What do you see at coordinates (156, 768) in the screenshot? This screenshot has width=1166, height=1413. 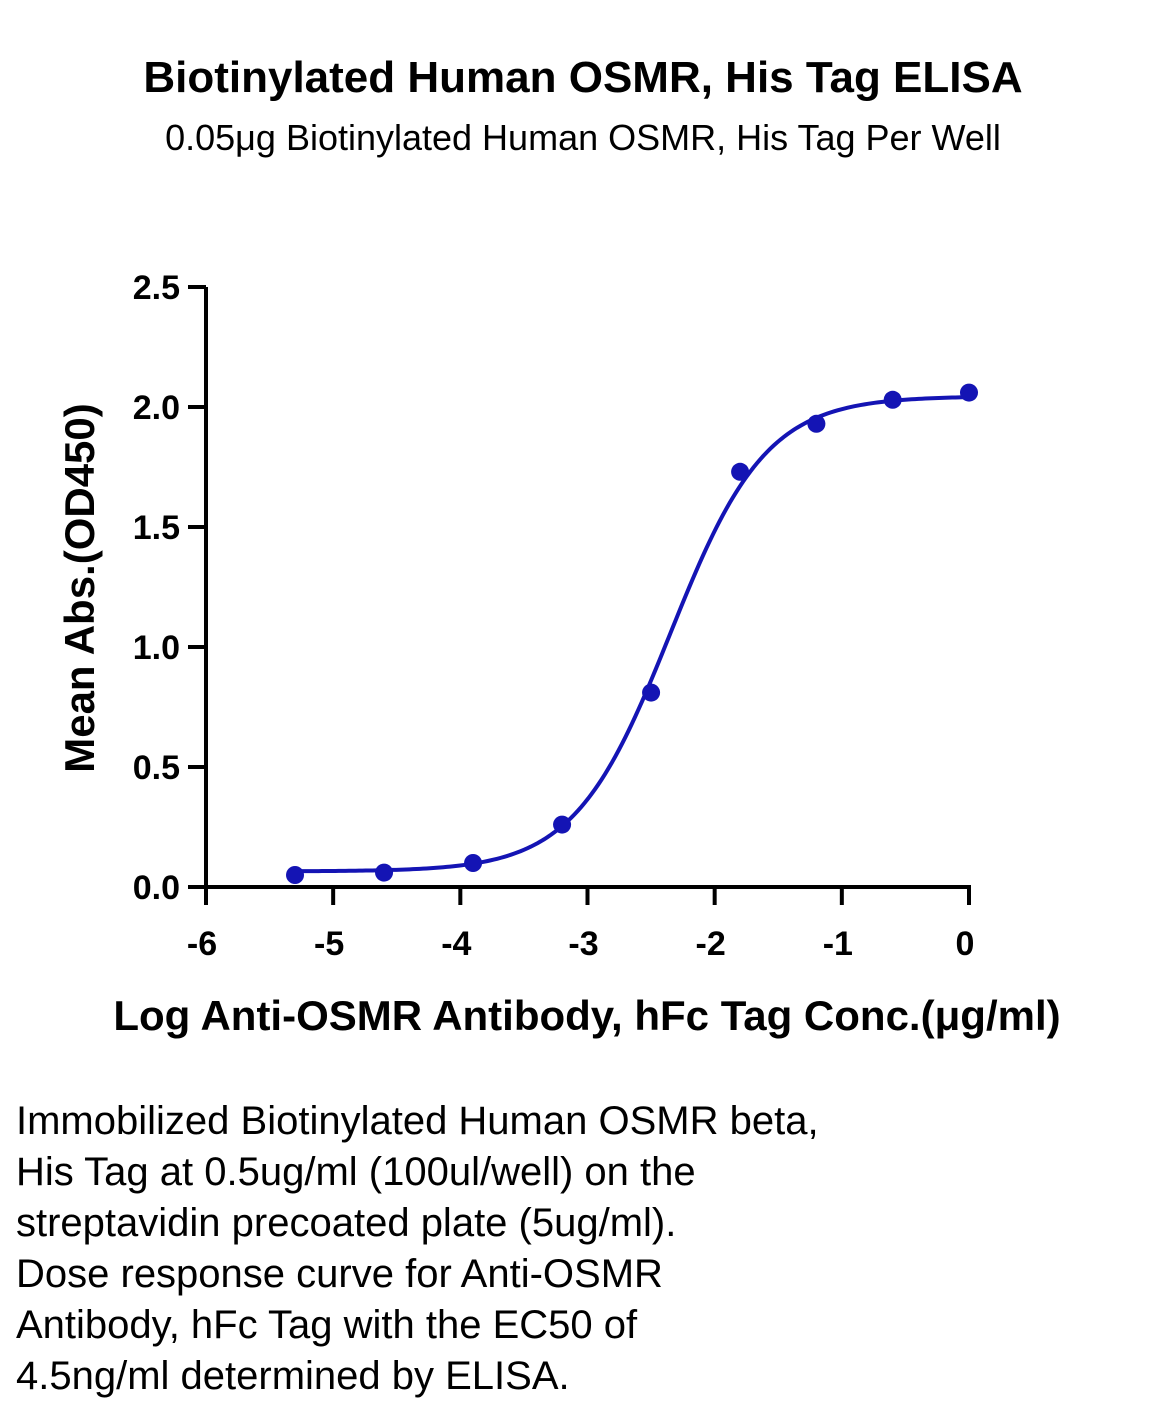 I see `y-tick-label: 0.5` at bounding box center [156, 768].